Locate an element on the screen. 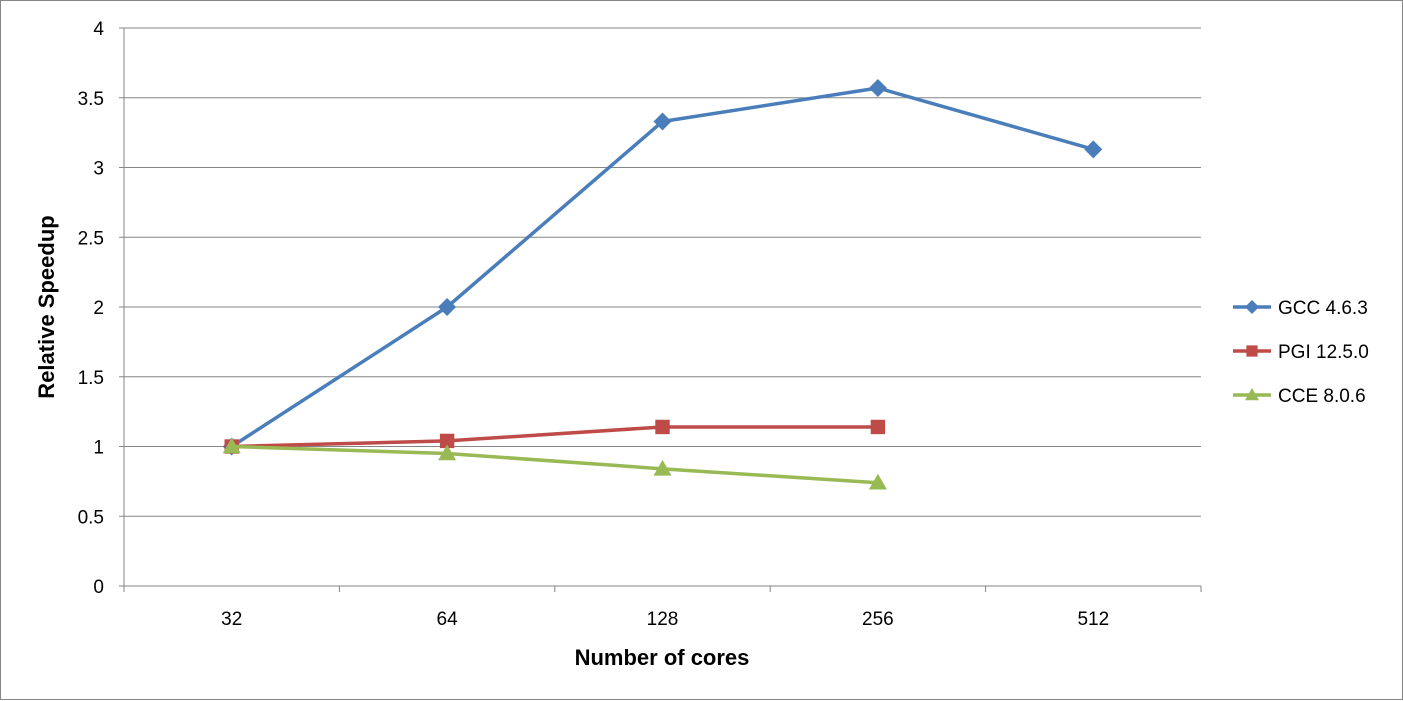 The width and height of the screenshot is (1403, 701). legend: GCC 4.6.3 PGI 12.5.0 CCE 8.0.6 is located at coordinates (1301, 352).